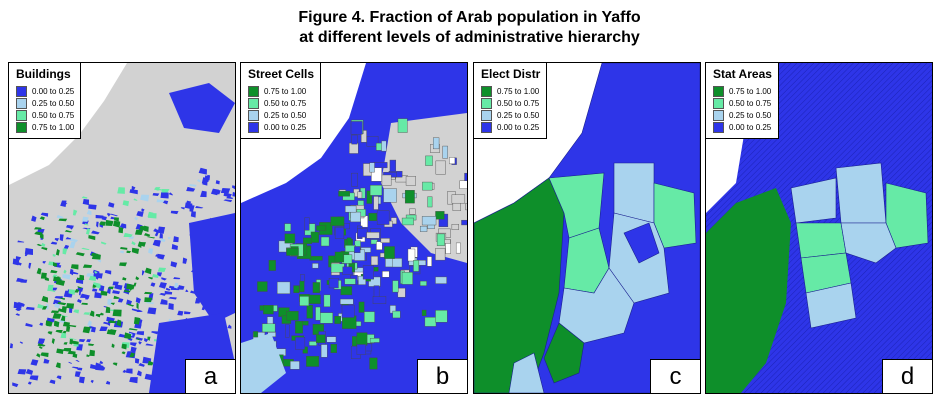 The height and width of the screenshot is (405, 939). Describe the element at coordinates (675, 376) in the screenshot. I see `panel-letter: c` at that location.